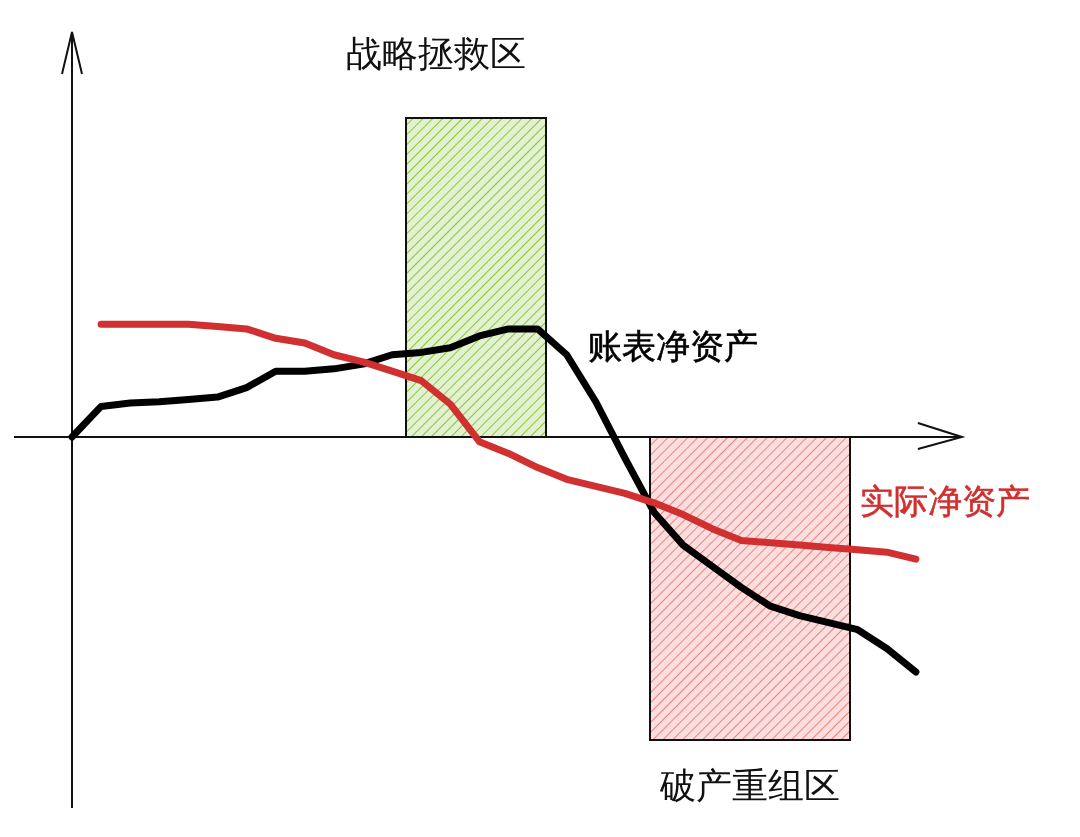 Image resolution: width=1080 pixels, height=837 pixels. I want to click on text: 破产重组区, so click(749, 785).